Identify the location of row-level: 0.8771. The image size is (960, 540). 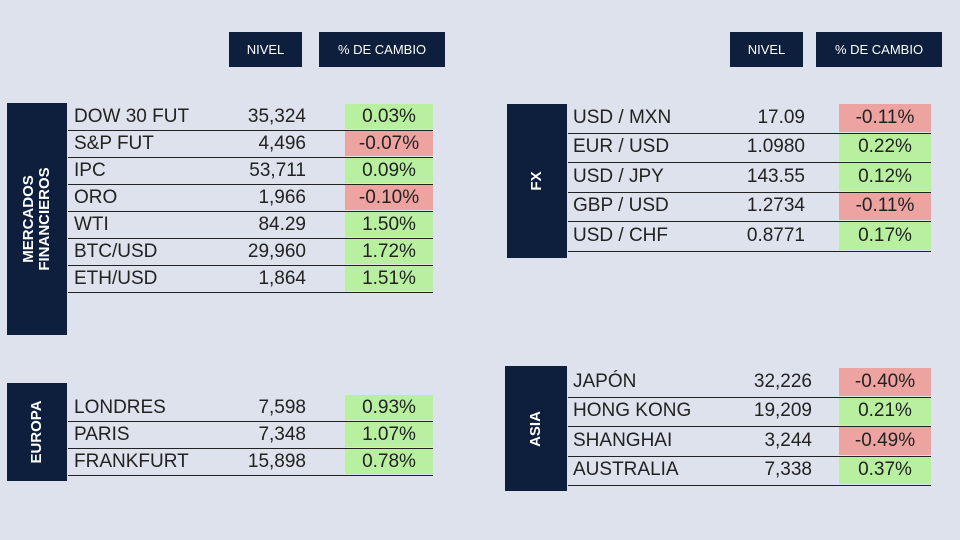
(775, 235).